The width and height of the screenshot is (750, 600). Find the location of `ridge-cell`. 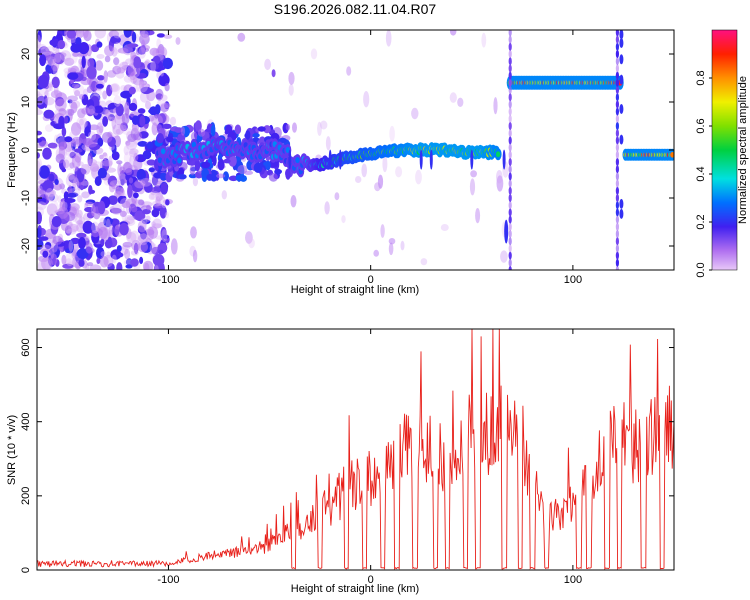

ridge-cell is located at coordinates (287, 150).